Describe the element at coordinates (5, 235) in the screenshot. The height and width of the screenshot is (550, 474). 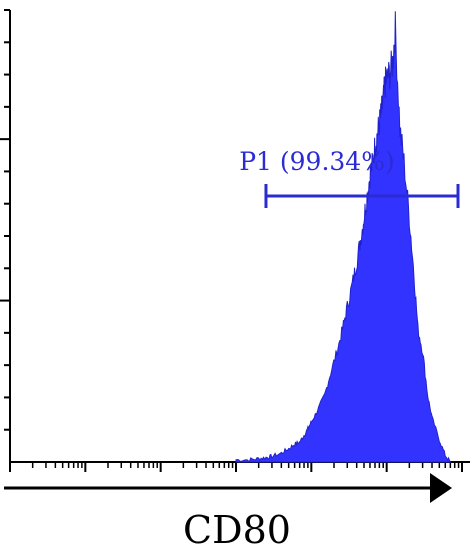
I see `y-axis` at that location.